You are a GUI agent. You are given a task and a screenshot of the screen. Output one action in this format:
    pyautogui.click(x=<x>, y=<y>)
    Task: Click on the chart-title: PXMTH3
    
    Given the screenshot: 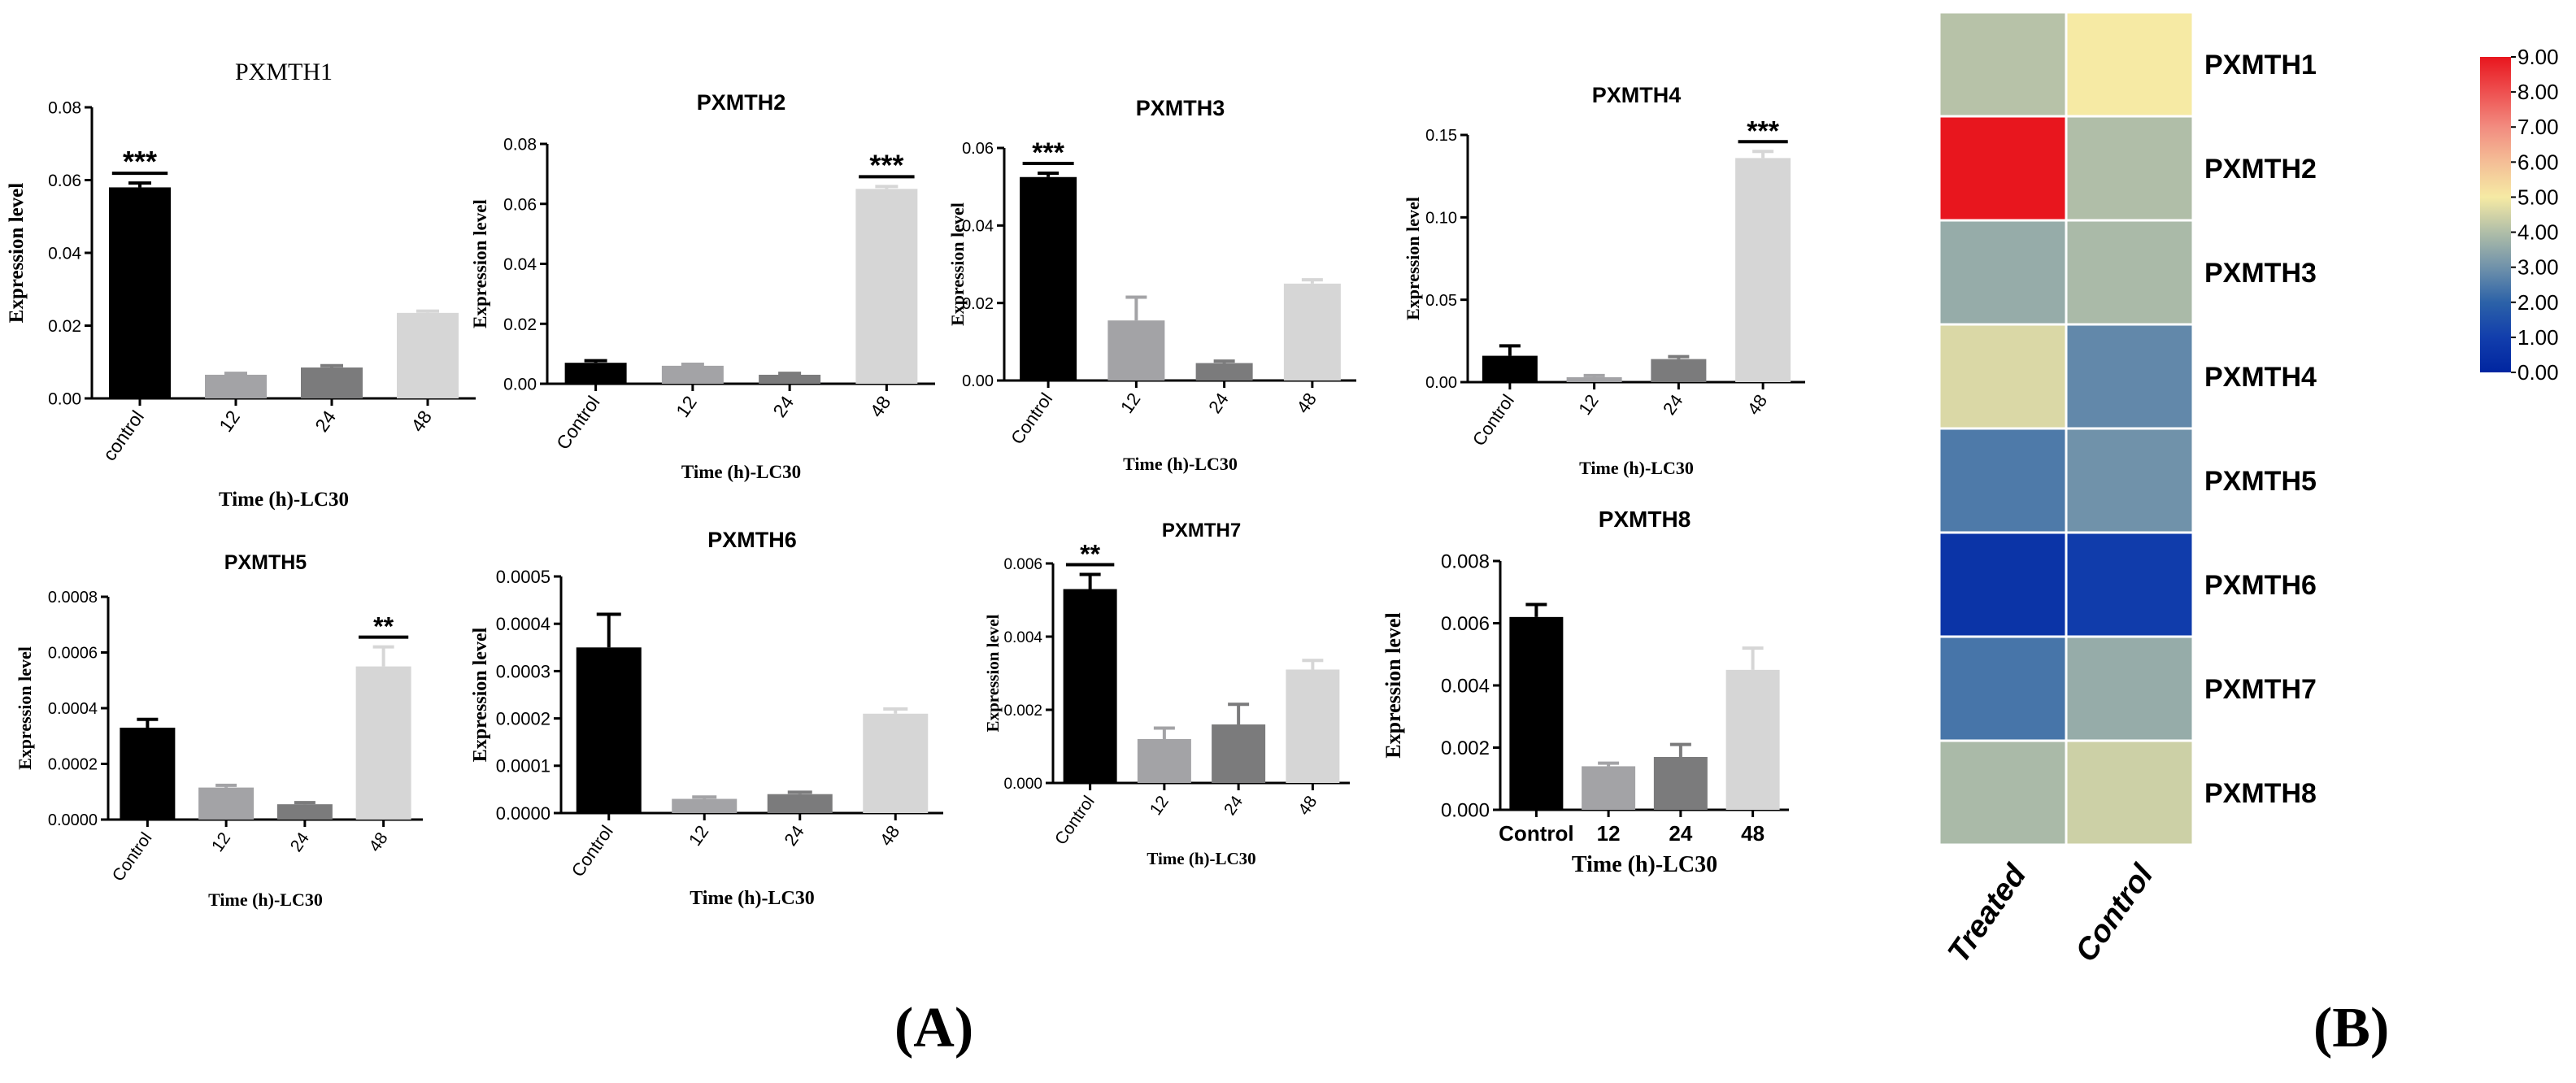 What is the action you would take?
    pyautogui.click(x=1181, y=108)
    